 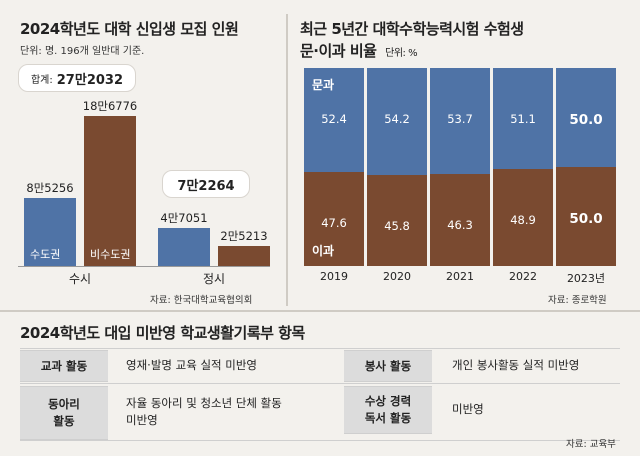 What do you see at coordinates (516, 364) in the screenshot?
I see `row-value-volunteer: 개인 봉사활동 실적 미반영` at bounding box center [516, 364].